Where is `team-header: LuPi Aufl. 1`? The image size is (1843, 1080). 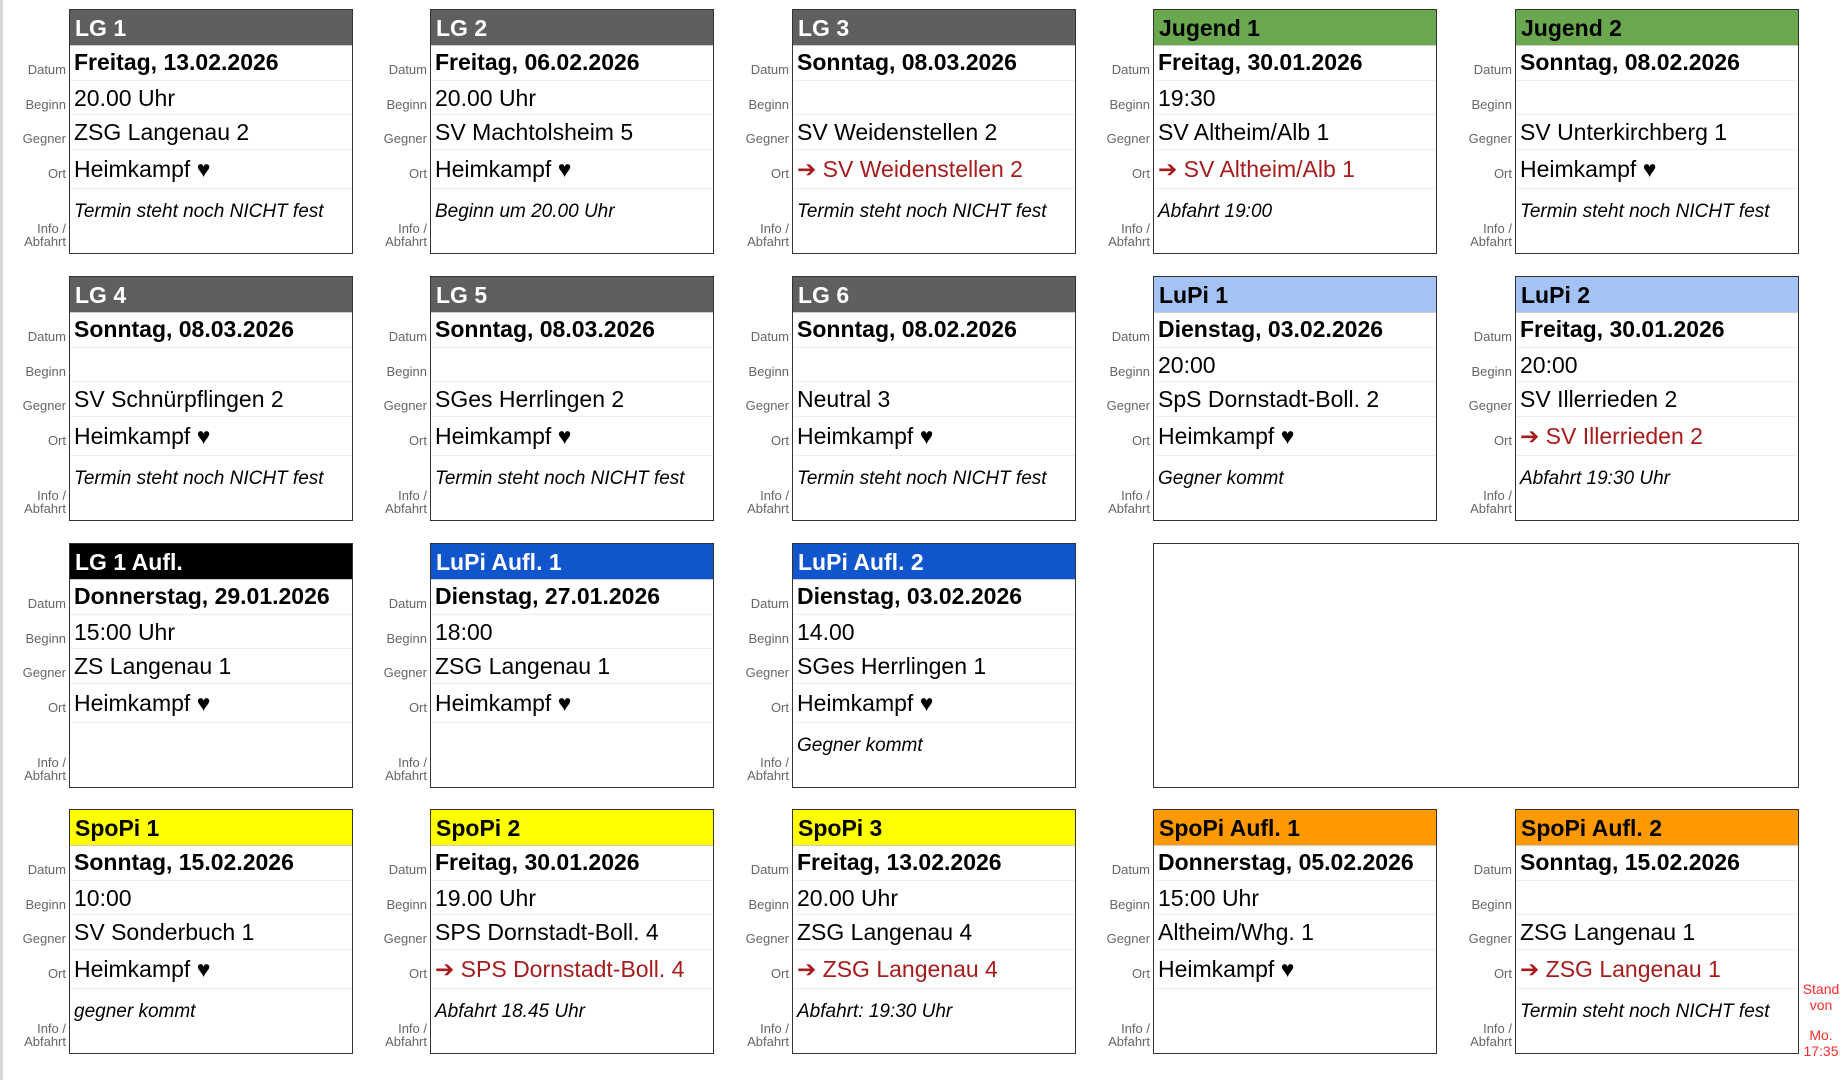
team-header: LuPi Aufl. 1 is located at coordinates (572, 562).